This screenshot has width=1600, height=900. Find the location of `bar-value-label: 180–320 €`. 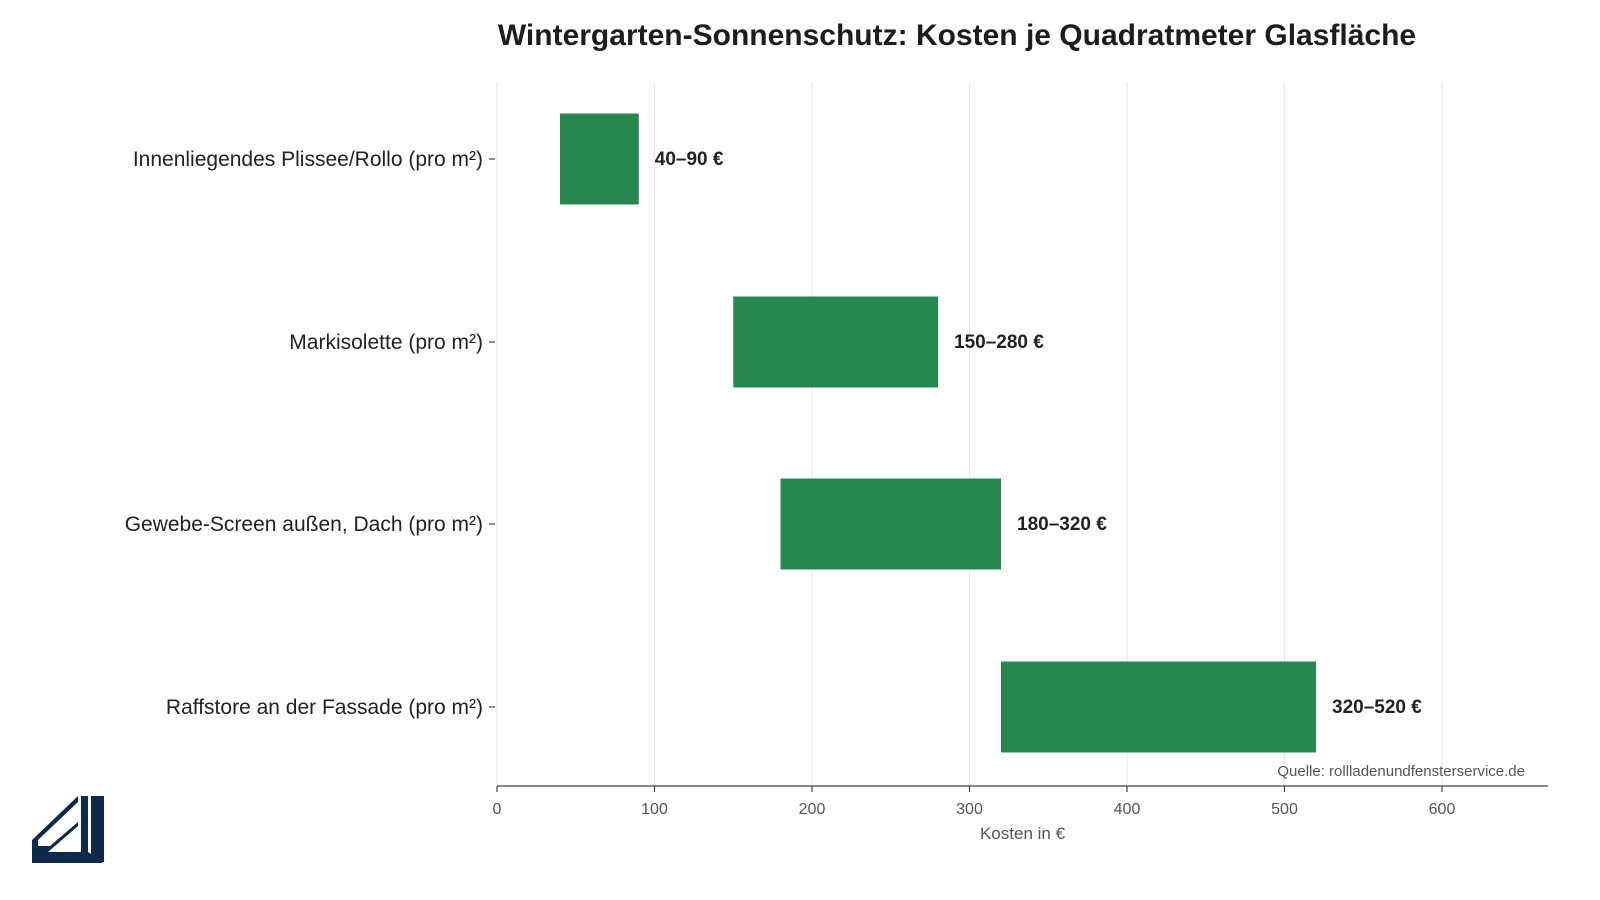

bar-value-label: 180–320 € is located at coordinates (1062, 524).